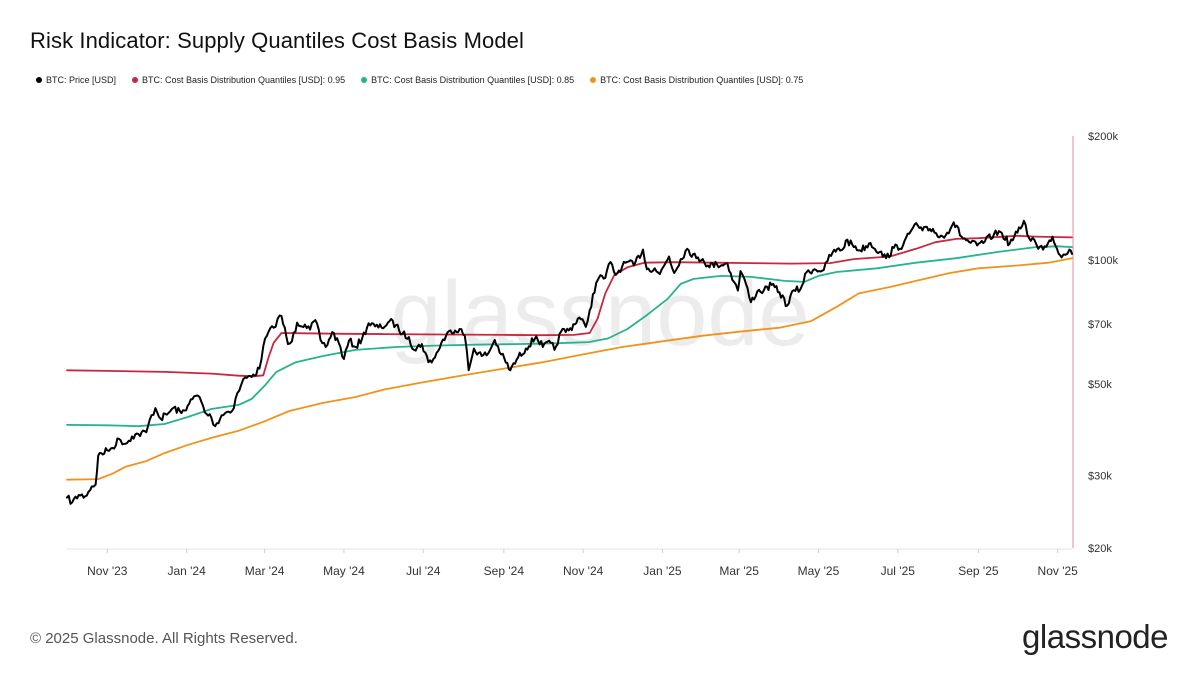 Image resolution: width=1200 pixels, height=675 pixels. Describe the element at coordinates (898, 571) in the screenshot. I see `x-tick-label: Jul '25` at that location.